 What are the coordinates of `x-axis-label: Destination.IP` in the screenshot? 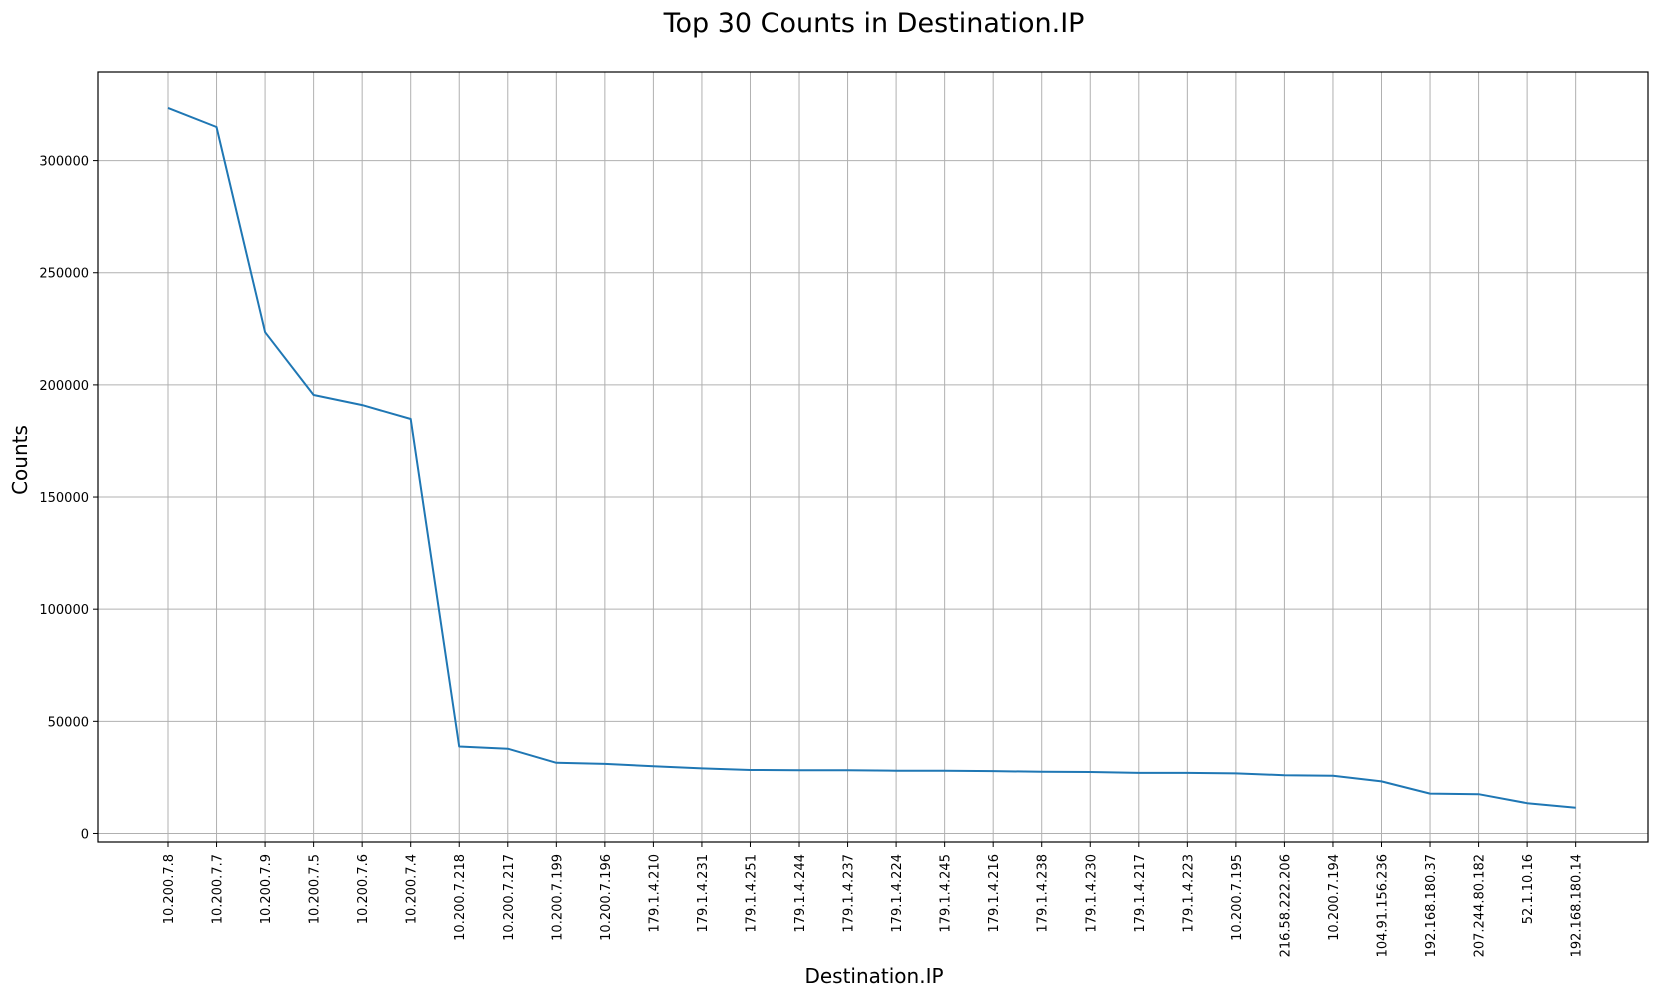 It's located at (873, 976).